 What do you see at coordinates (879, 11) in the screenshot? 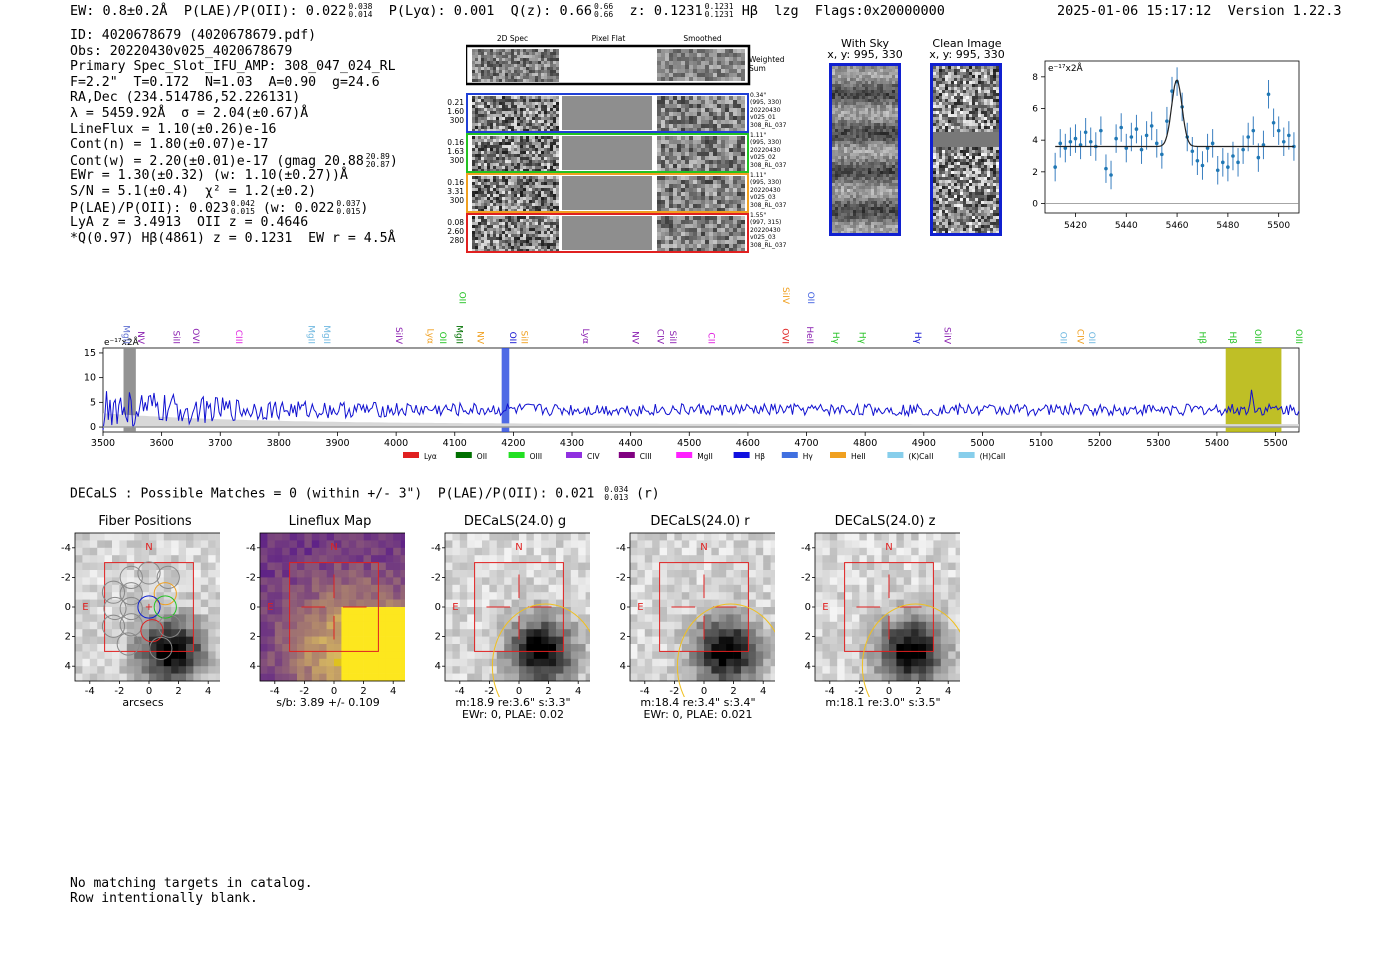
I see `header-flags: Flags:0x20000000` at bounding box center [879, 11].